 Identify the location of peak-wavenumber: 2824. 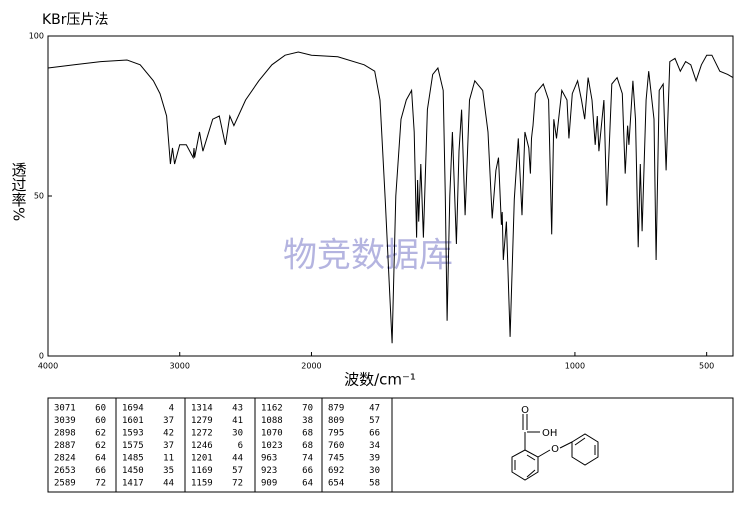
(65, 459).